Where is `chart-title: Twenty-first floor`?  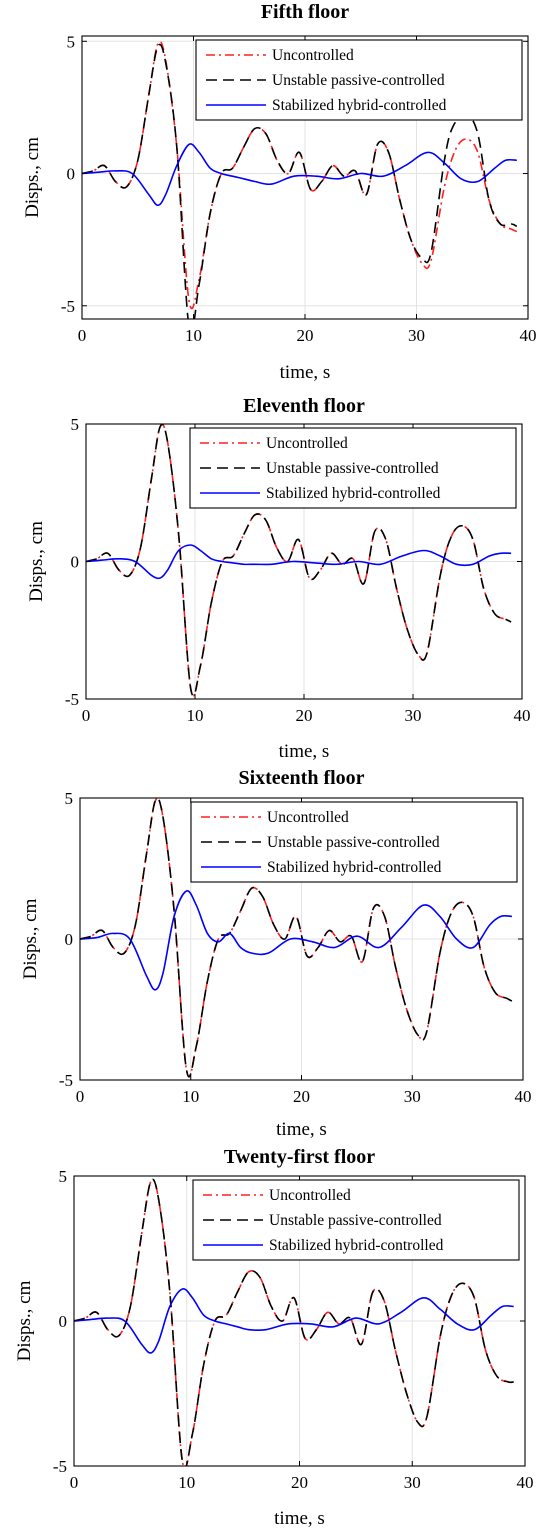
chart-title: Twenty-first floor is located at coordinates (299, 1157).